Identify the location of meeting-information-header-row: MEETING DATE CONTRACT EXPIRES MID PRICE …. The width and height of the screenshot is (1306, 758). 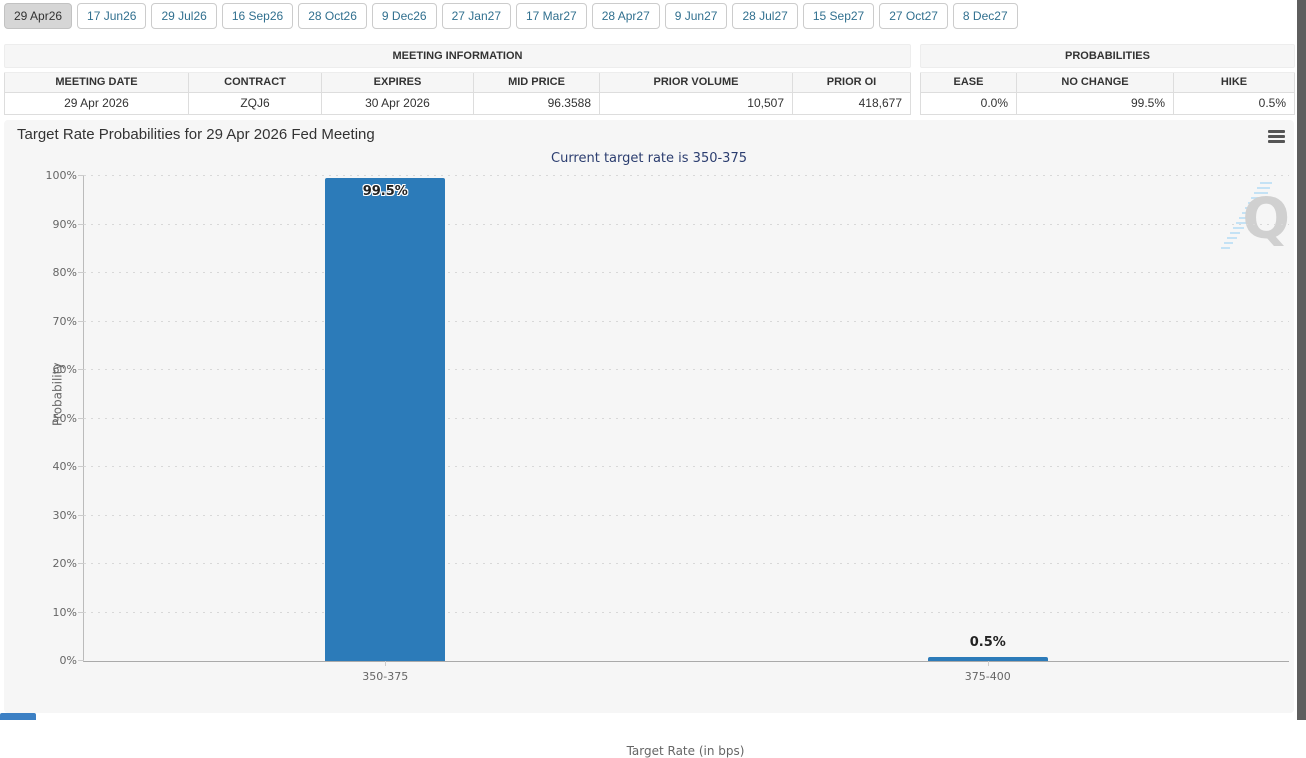
(457, 82).